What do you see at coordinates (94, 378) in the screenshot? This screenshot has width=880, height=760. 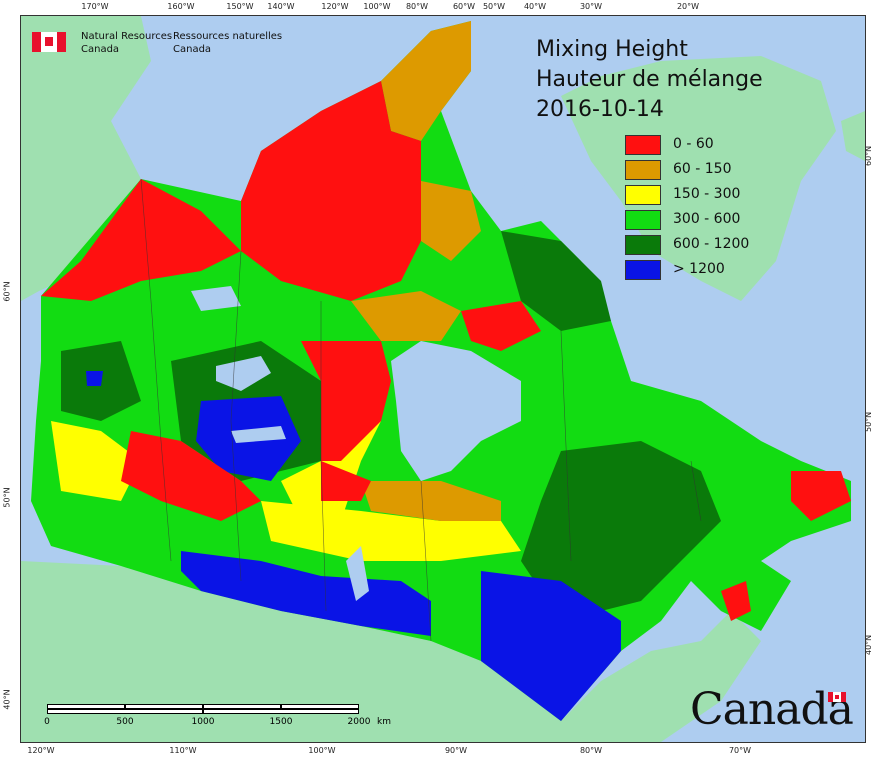 I see `yukon-blue` at bounding box center [94, 378].